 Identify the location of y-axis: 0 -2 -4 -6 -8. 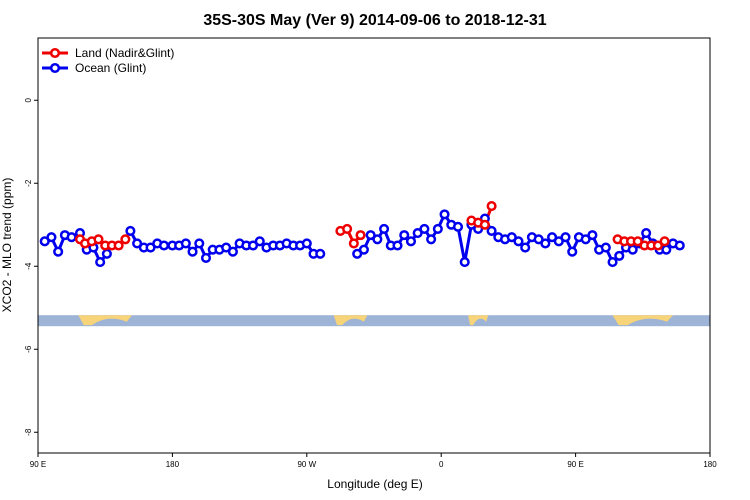
(31, 266).